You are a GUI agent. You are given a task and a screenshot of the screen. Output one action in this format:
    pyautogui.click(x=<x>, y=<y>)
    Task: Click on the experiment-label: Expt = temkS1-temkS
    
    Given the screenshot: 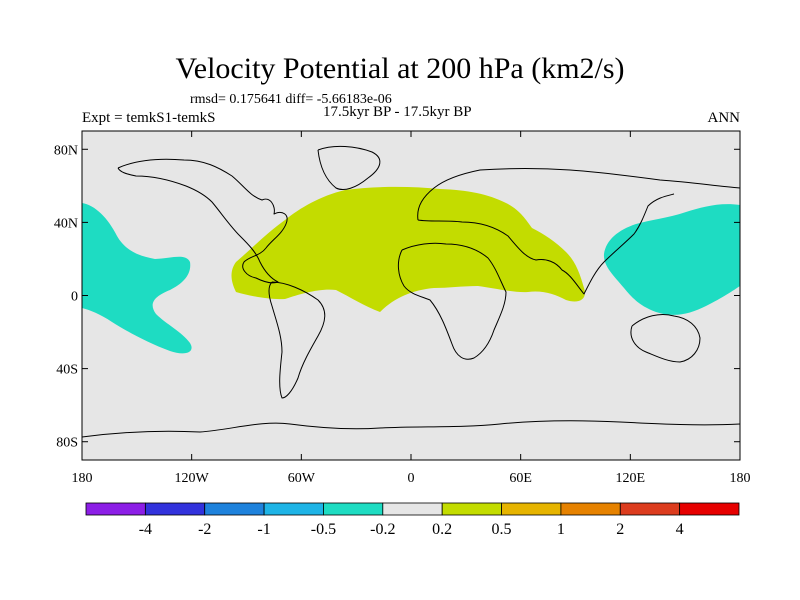 What is the action you would take?
    pyautogui.click(x=149, y=118)
    